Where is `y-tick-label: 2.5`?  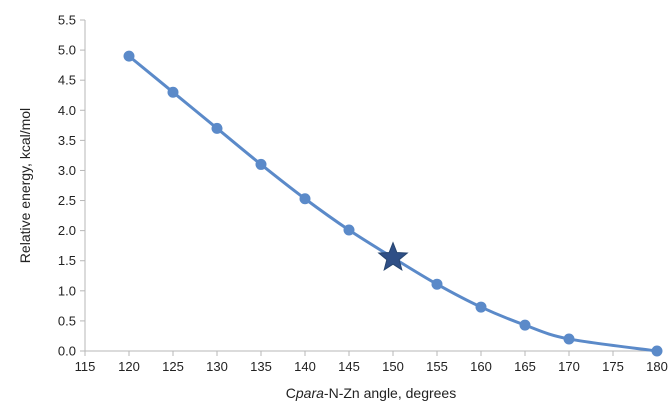 y-tick-label: 2.5 is located at coordinates (67, 200).